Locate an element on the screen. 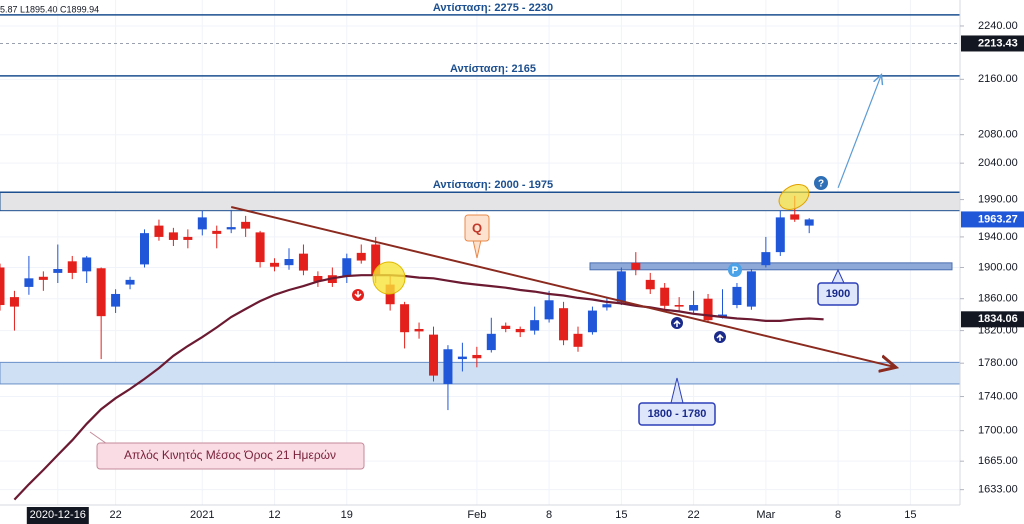 This screenshot has width=1024, height=524. y-tick-label: 1860.00 is located at coordinates (998, 299).